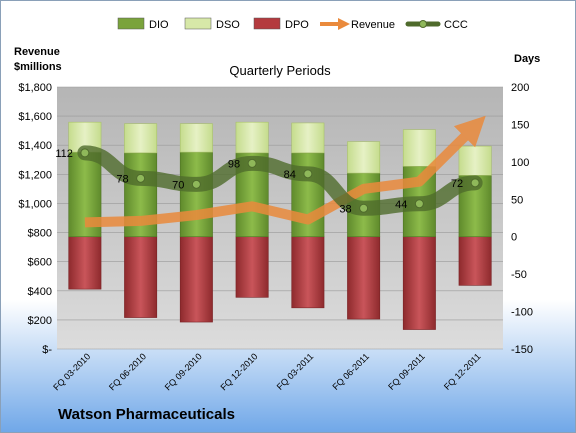  Describe the element at coordinates (522, 350) in the screenshot. I see `right-tick-label: -150` at that location.